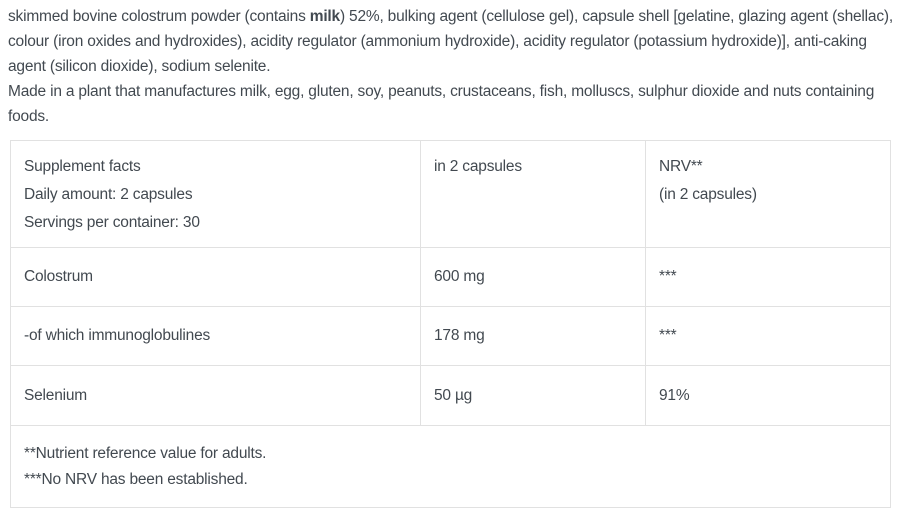  What do you see at coordinates (533, 194) in the screenshot?
I see `header-cell-amount-per-serving: in 2 capsules` at bounding box center [533, 194].